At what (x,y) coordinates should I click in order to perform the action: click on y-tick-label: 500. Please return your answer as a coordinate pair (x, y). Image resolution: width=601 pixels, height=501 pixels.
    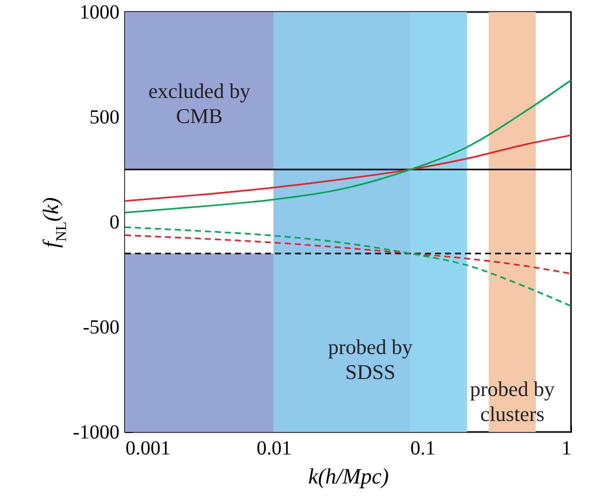
    Looking at the image, I should click on (105, 117).